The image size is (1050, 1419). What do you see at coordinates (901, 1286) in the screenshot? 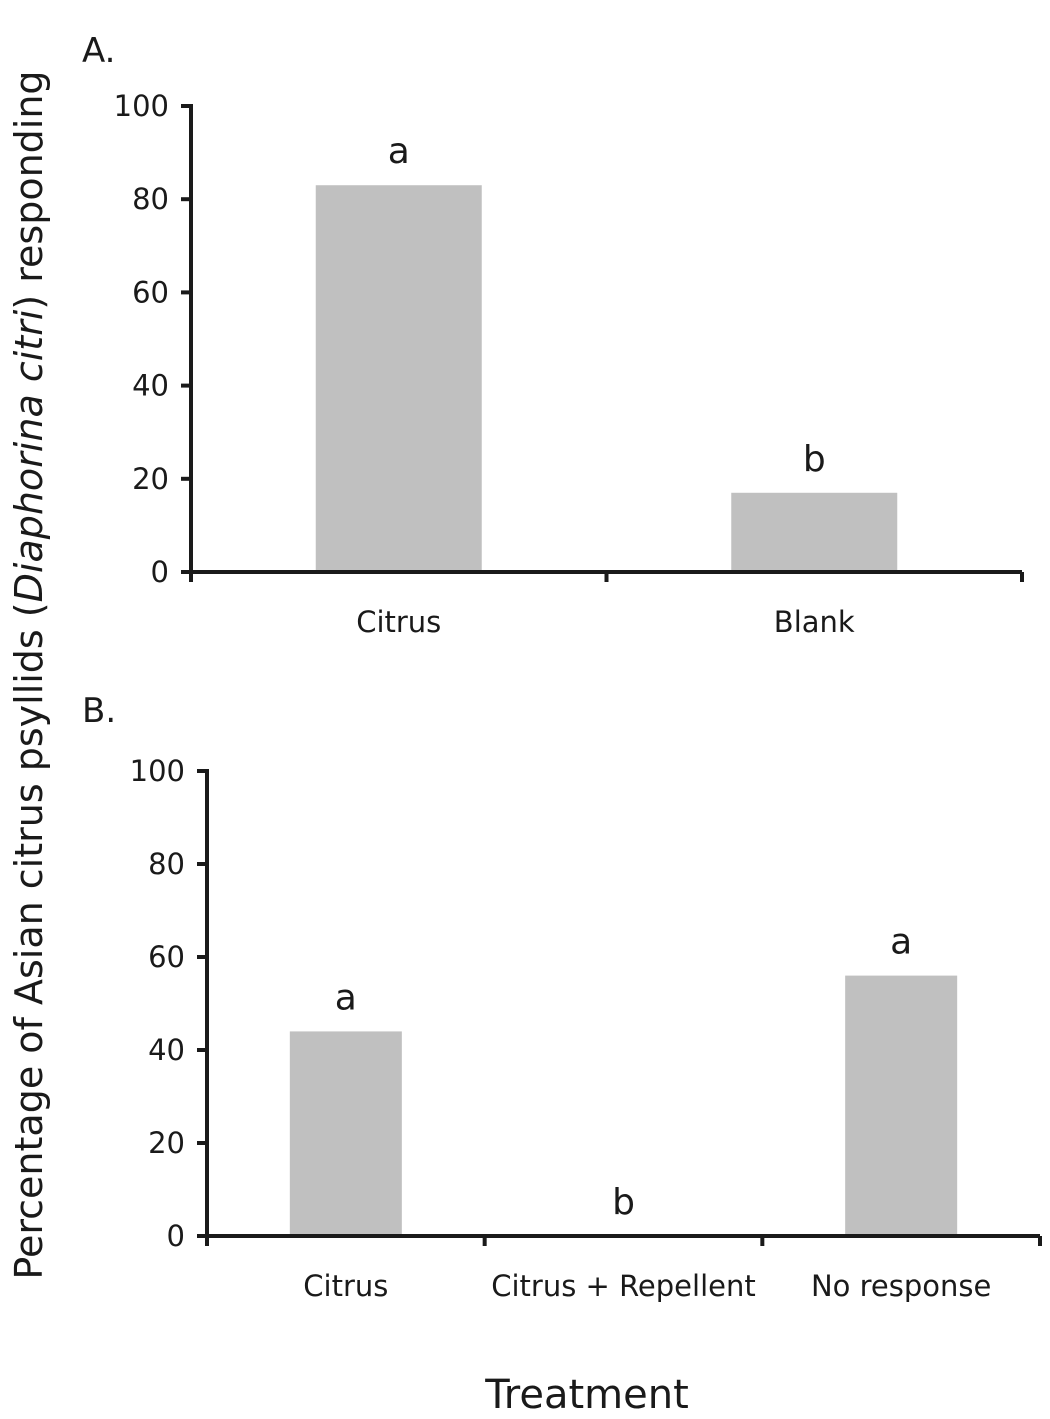
I see `category-label-b-2: No response` at bounding box center [901, 1286].